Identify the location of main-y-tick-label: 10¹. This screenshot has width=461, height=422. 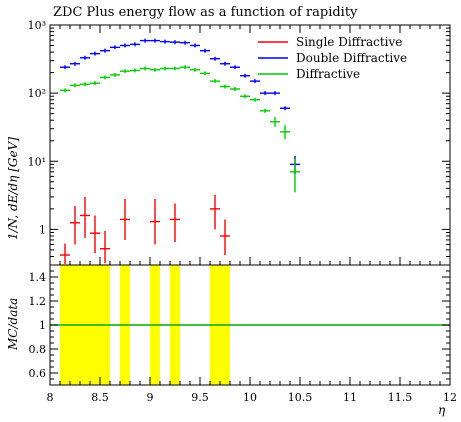
(37, 161).